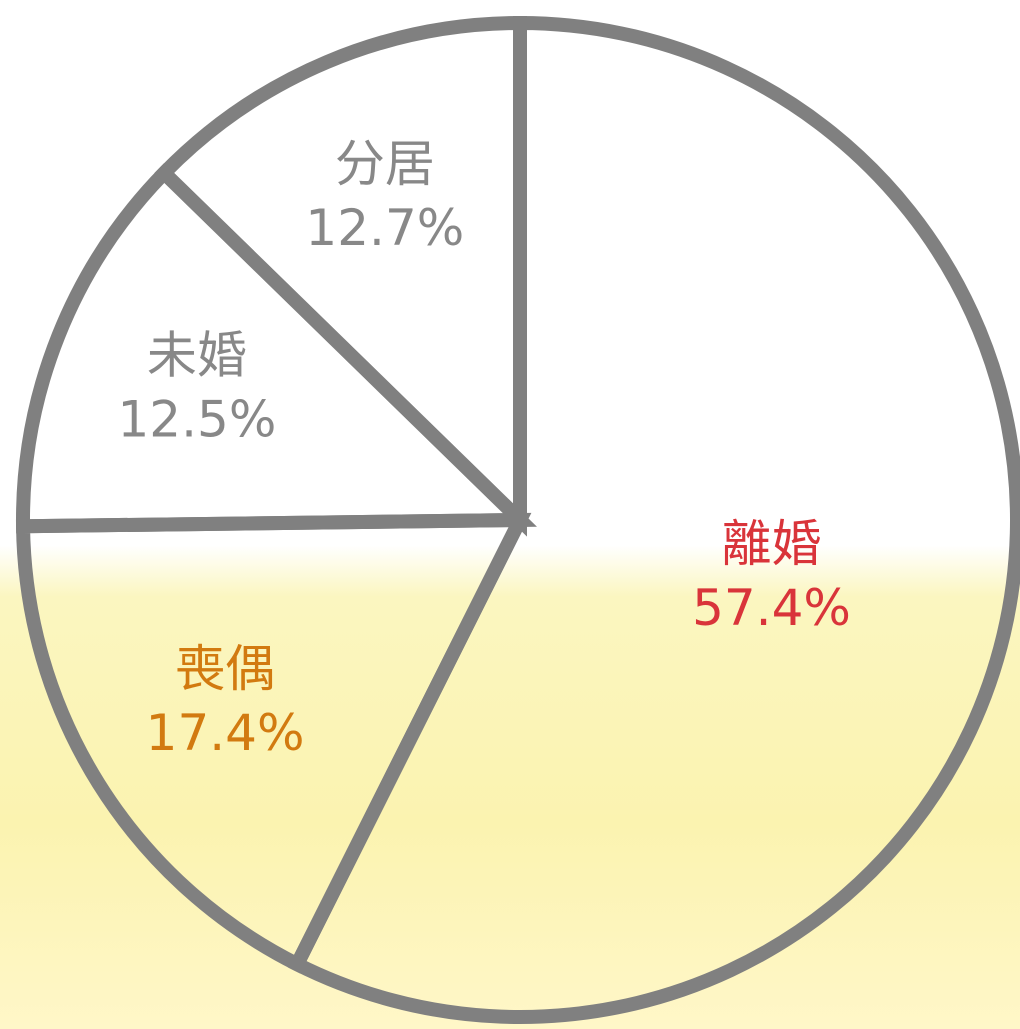 The image size is (1020, 1029). What do you see at coordinates (771, 608) in the screenshot?
I see `slice-value-label: 57.4%` at bounding box center [771, 608].